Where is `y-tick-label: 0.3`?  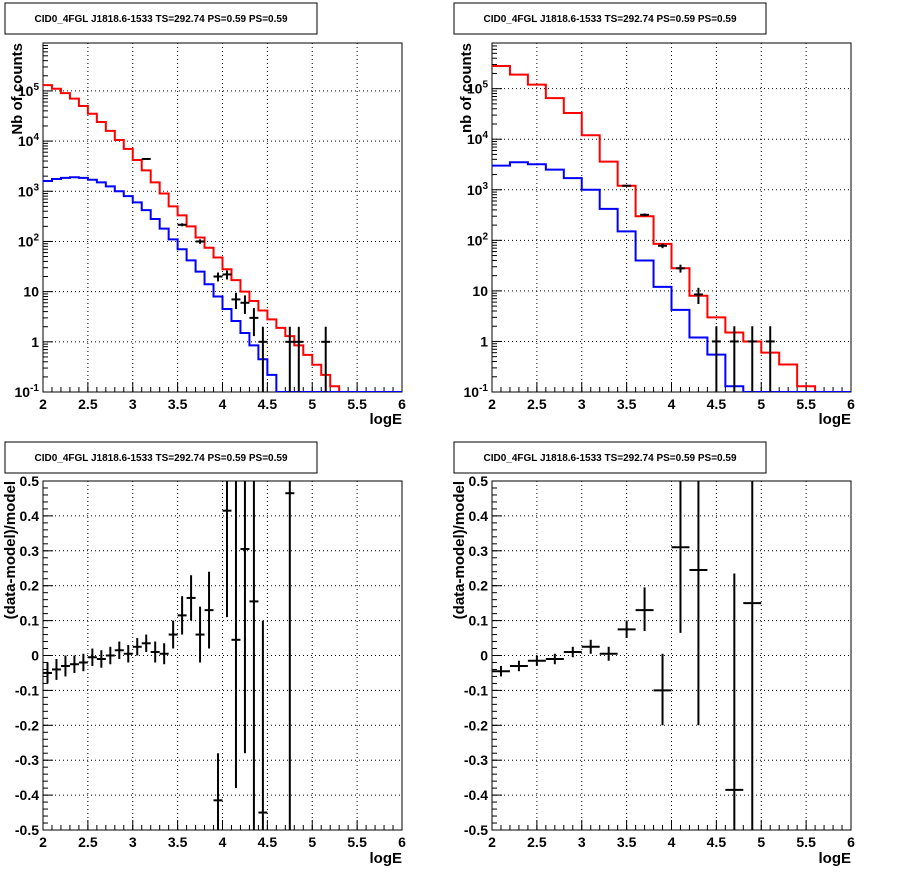 y-tick-label: 0.3 is located at coordinates (30, 551).